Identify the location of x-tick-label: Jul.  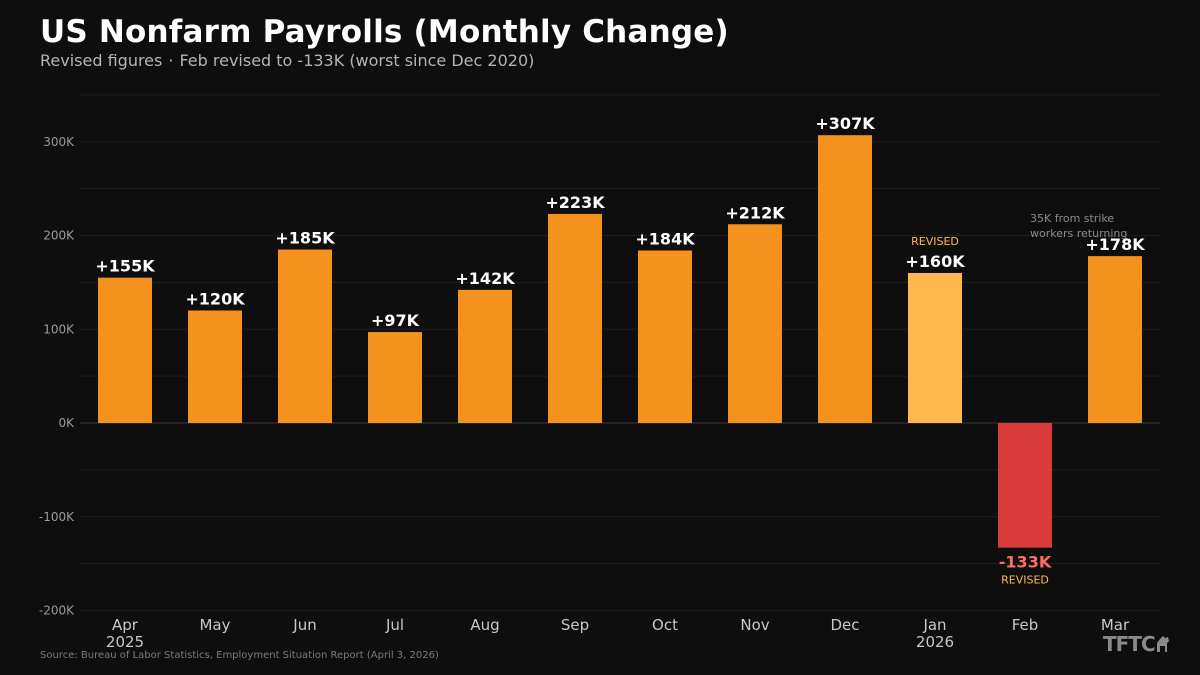
(394, 625).